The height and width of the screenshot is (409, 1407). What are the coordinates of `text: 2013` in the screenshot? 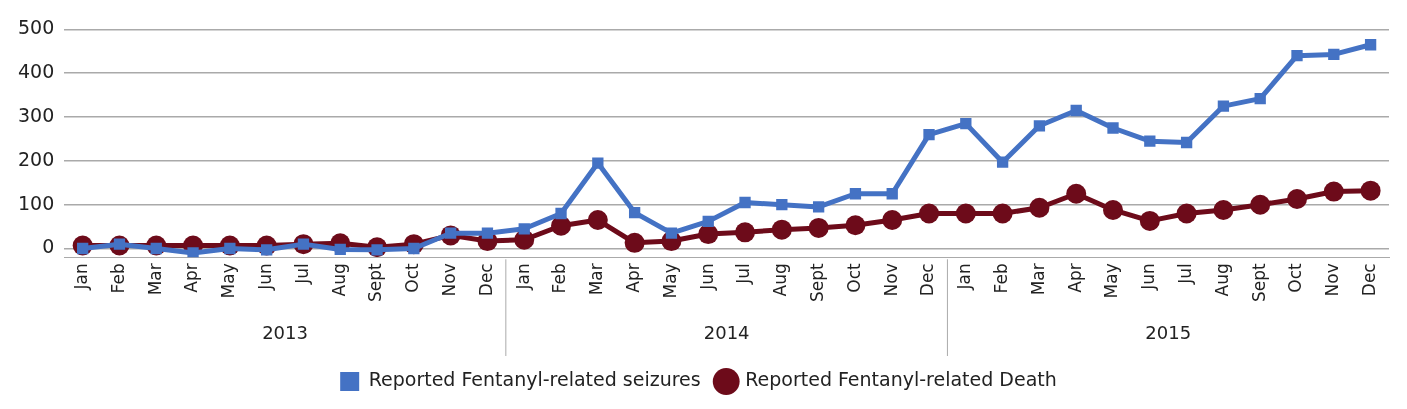 It's located at (285, 332).